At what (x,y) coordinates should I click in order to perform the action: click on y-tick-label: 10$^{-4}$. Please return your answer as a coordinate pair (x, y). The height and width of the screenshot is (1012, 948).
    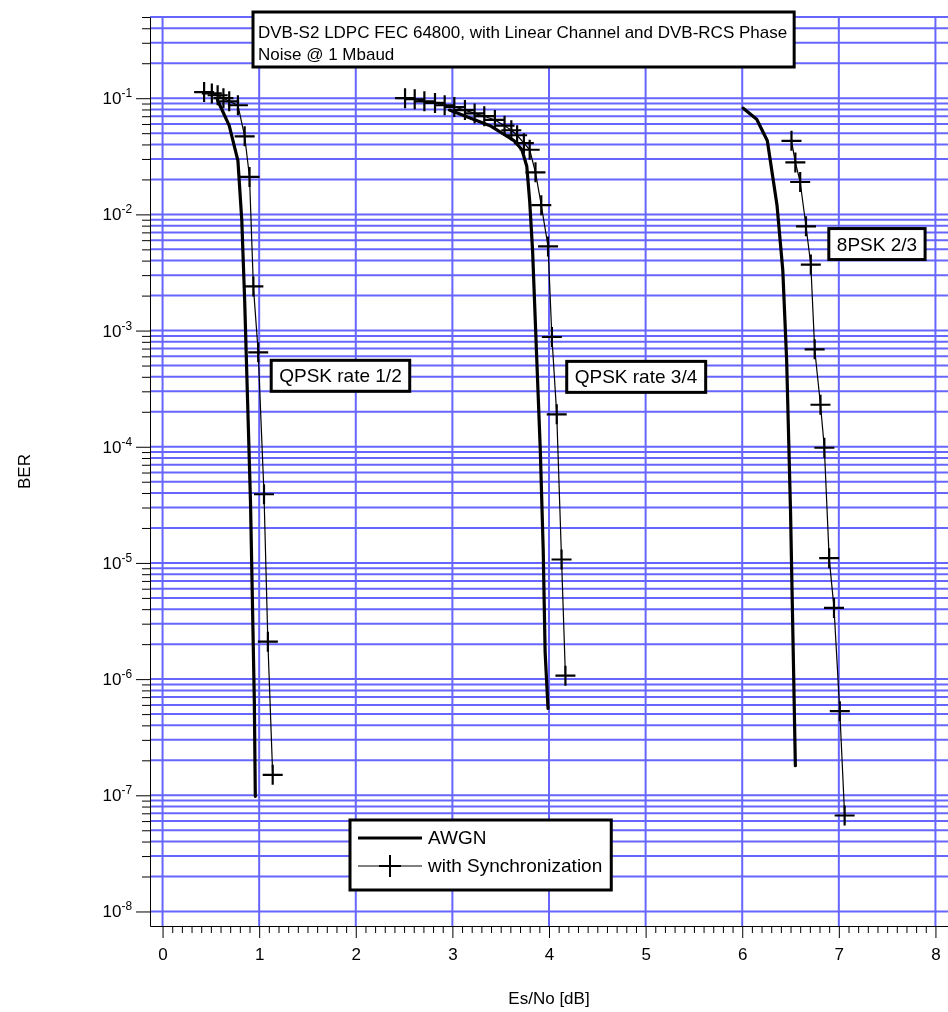
    Looking at the image, I should click on (117, 445).